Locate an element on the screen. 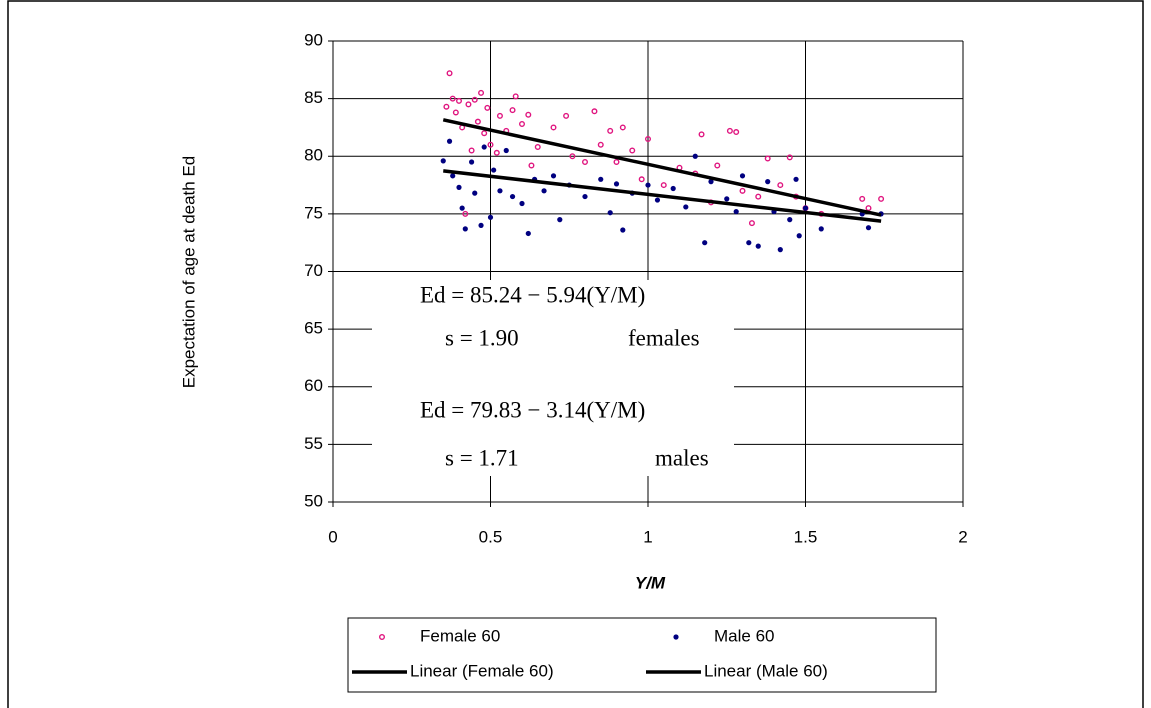 The width and height of the screenshot is (1151, 708). x-axis-label: Y/M is located at coordinates (650, 582).